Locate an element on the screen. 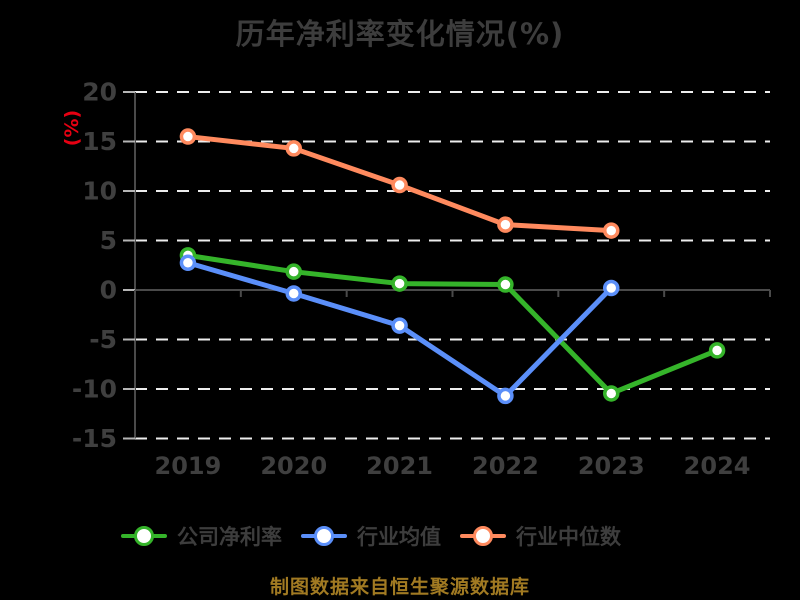  y-tick-label: 15 is located at coordinates (99, 141).